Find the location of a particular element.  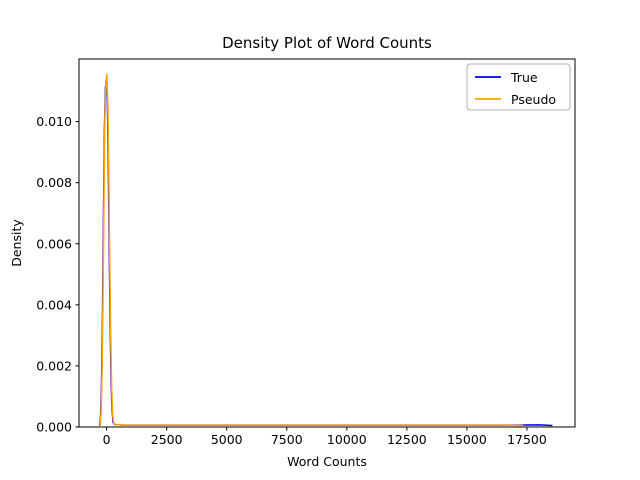

y-tick-label: 0.008 is located at coordinates (54, 182).